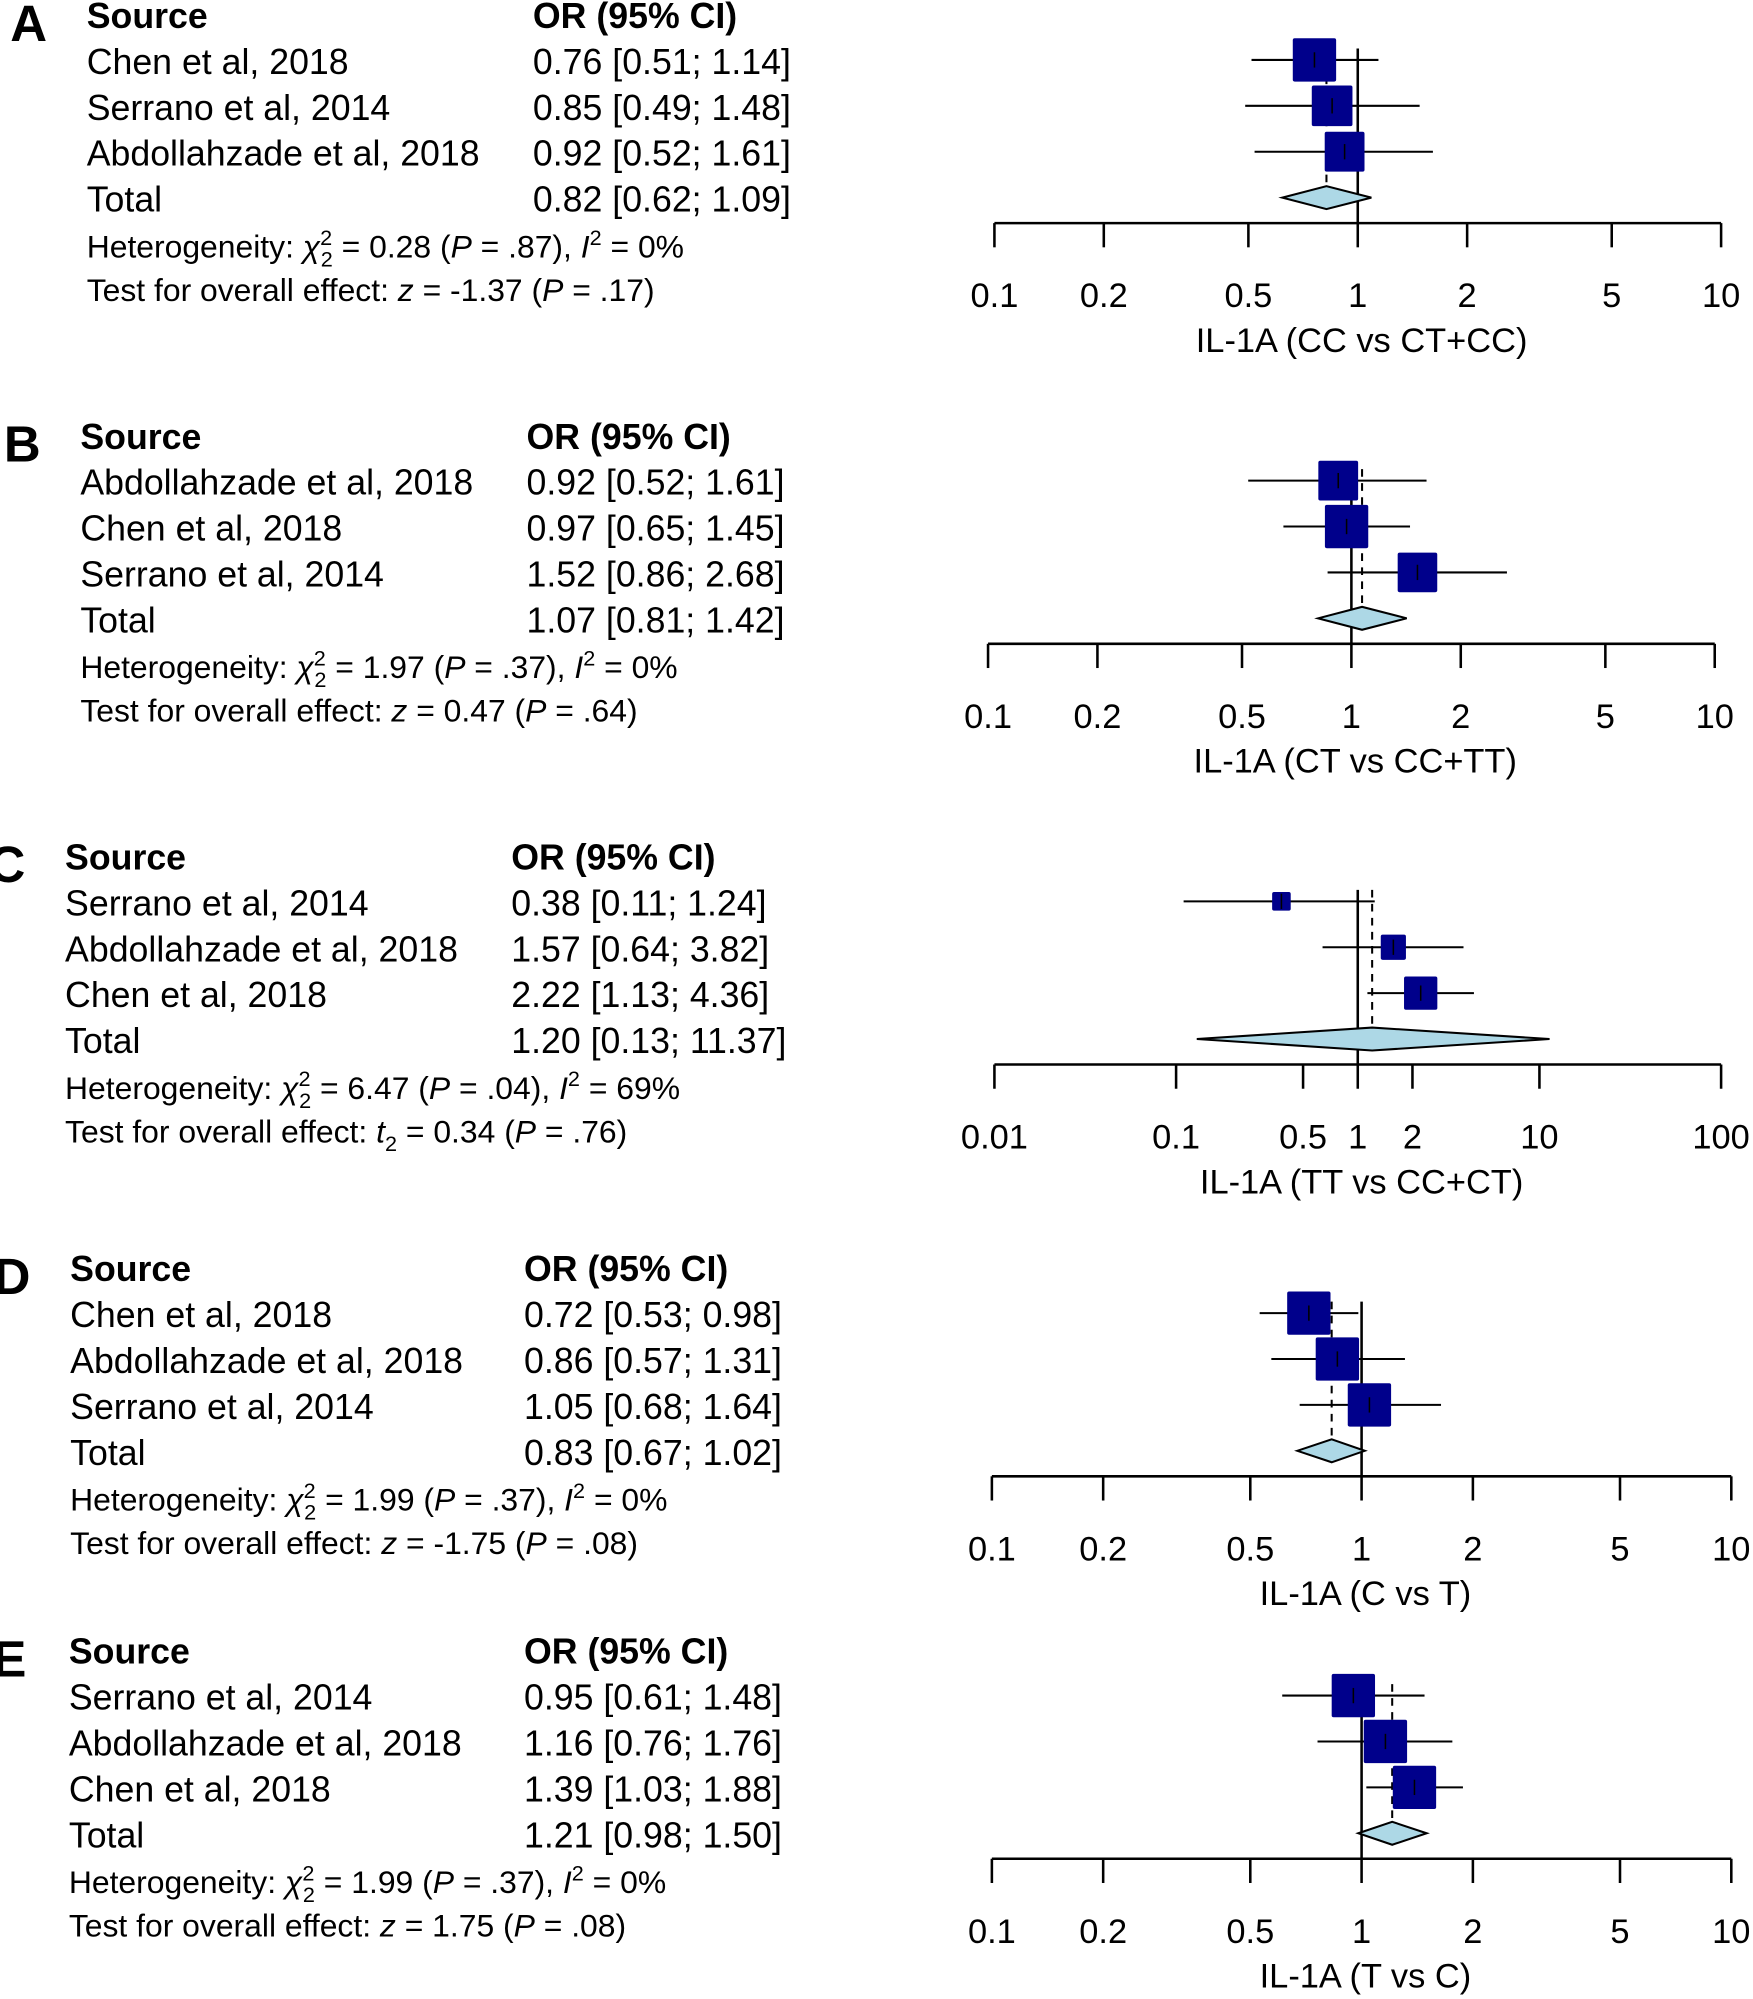  Describe the element at coordinates (478, 290) in the screenshot. I see `text-span: = -1.37 (` at that location.